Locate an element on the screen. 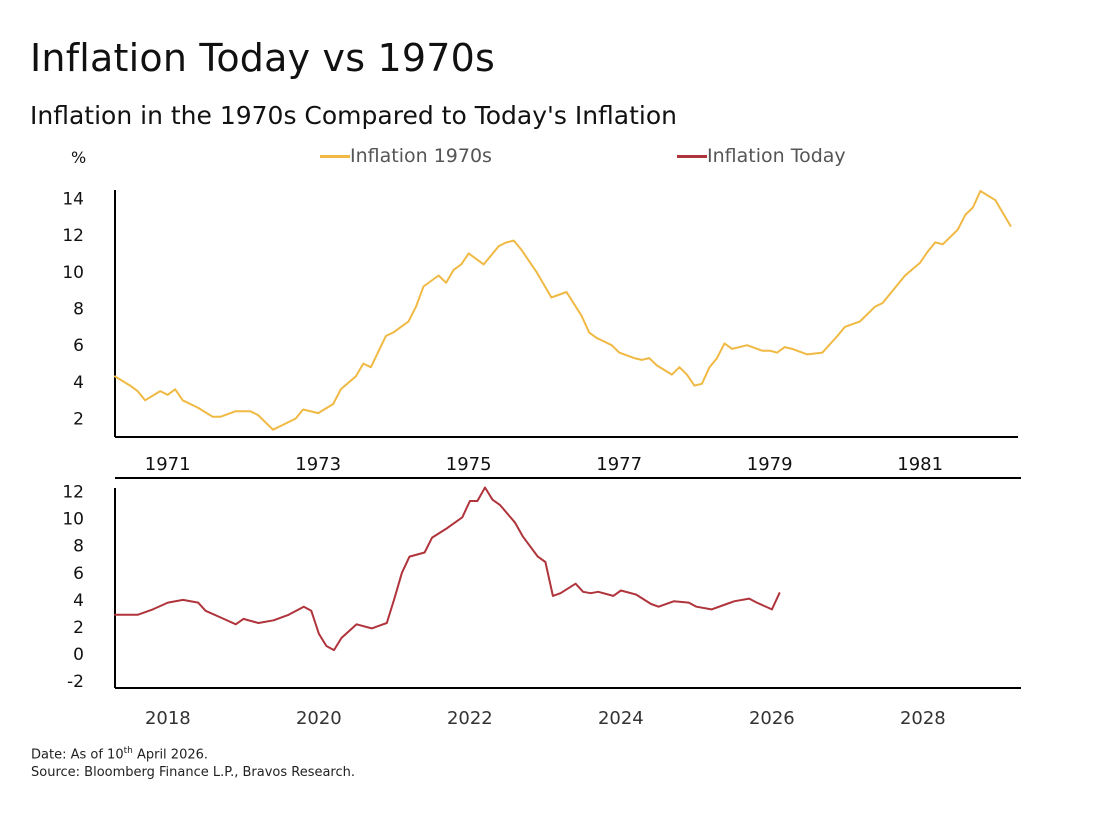 This screenshot has width=1100, height=822. footer-date-sup: th is located at coordinates (128, 751).